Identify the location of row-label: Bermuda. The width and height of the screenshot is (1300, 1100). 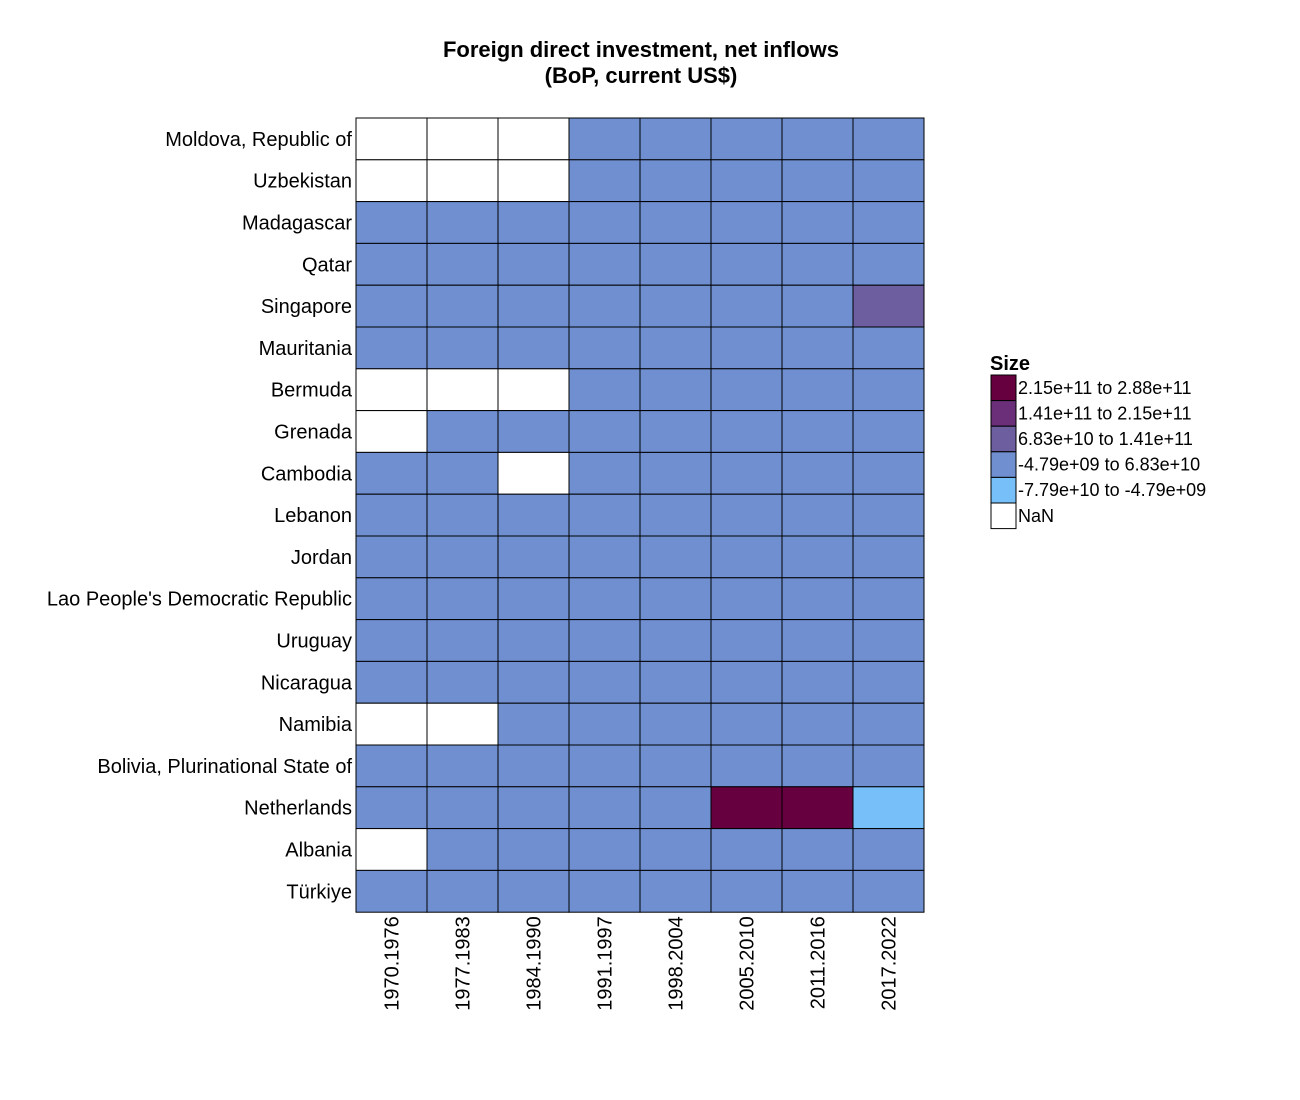
(312, 391).